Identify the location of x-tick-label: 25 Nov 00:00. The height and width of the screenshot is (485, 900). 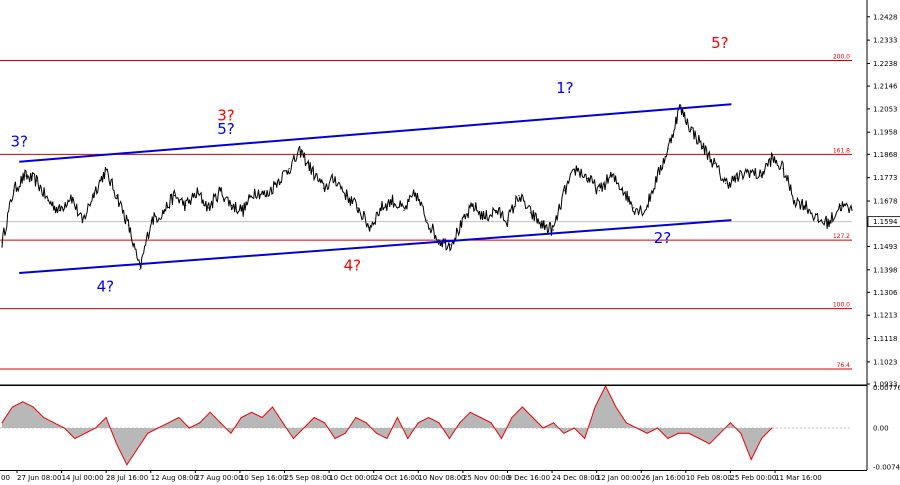
(486, 478).